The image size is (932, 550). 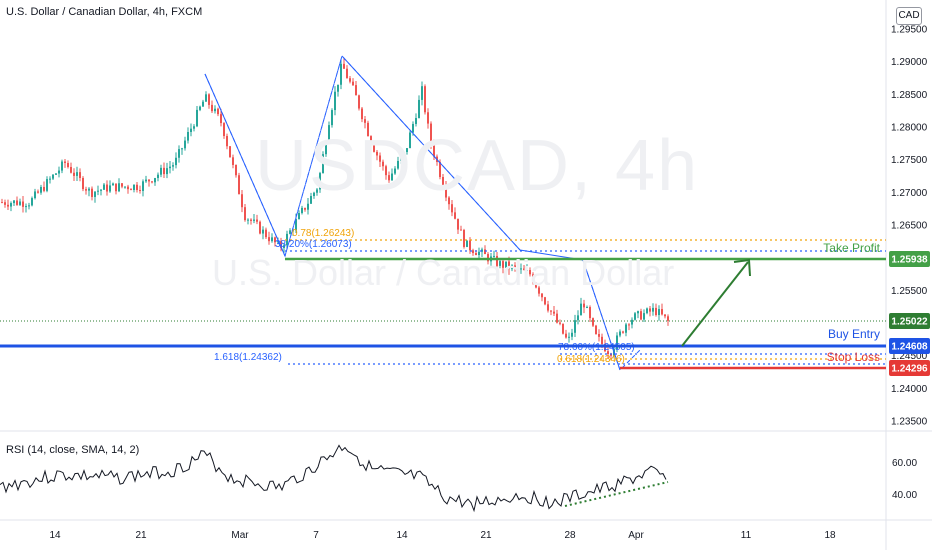 I want to click on stop-loss-tag, so click(x=909, y=368).